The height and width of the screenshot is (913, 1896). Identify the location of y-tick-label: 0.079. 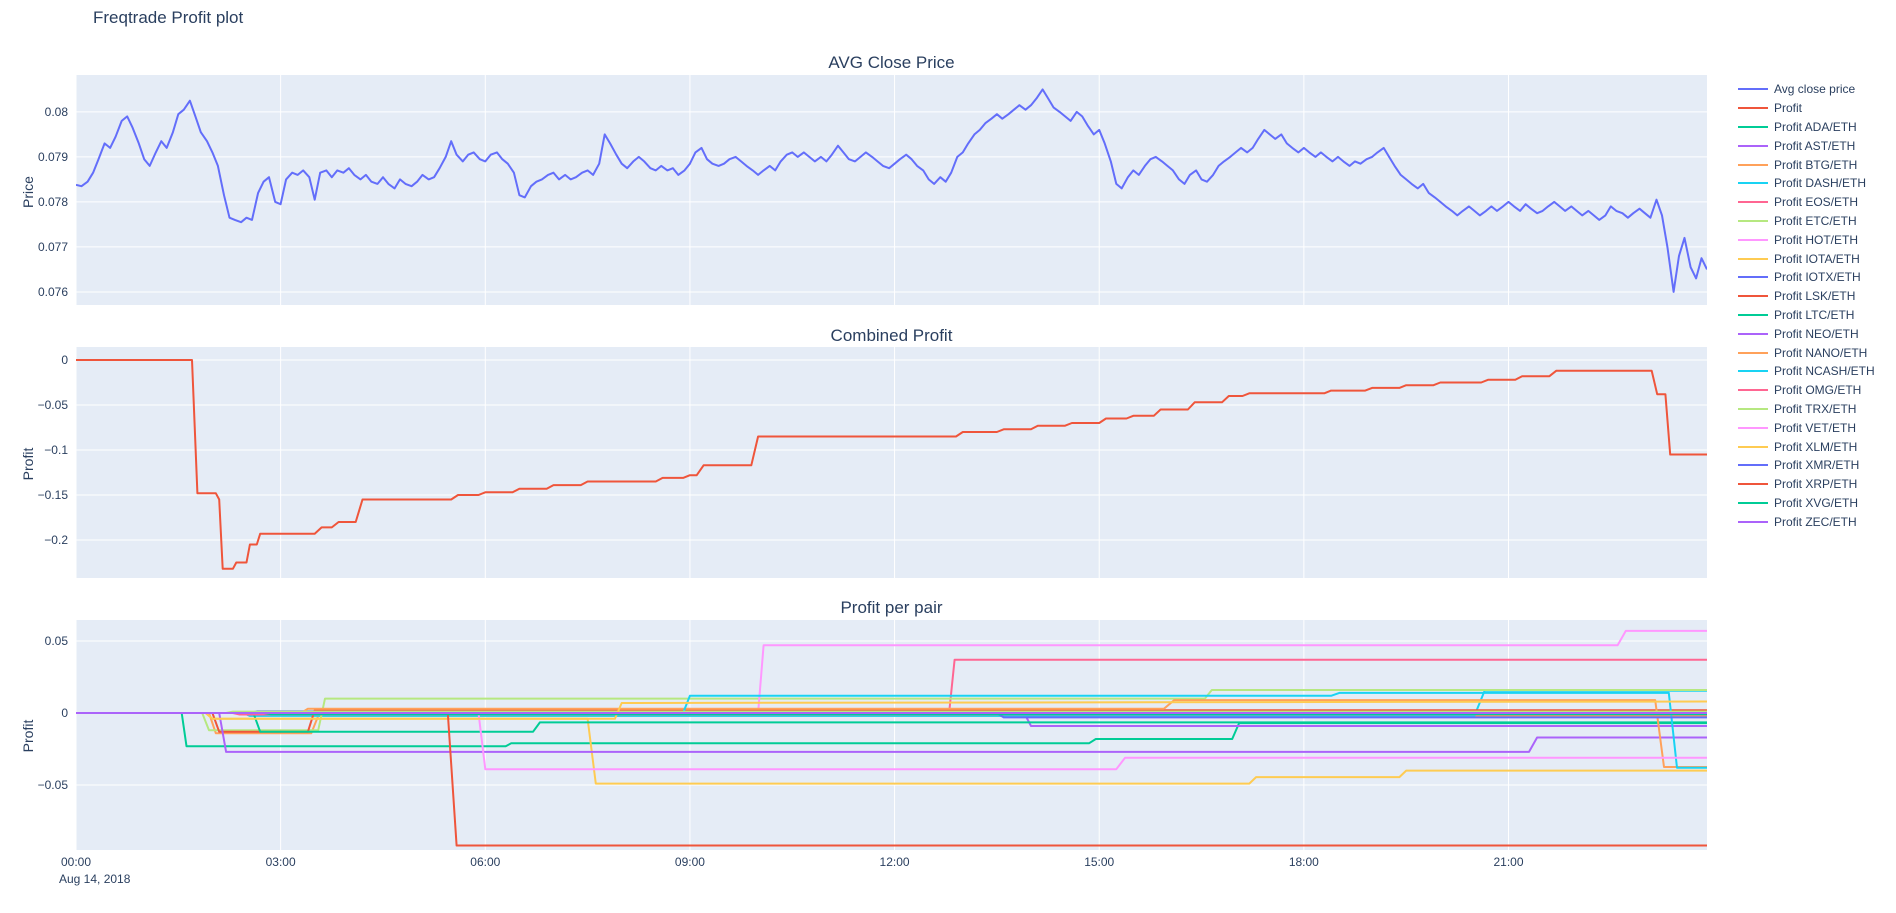
(52, 156).